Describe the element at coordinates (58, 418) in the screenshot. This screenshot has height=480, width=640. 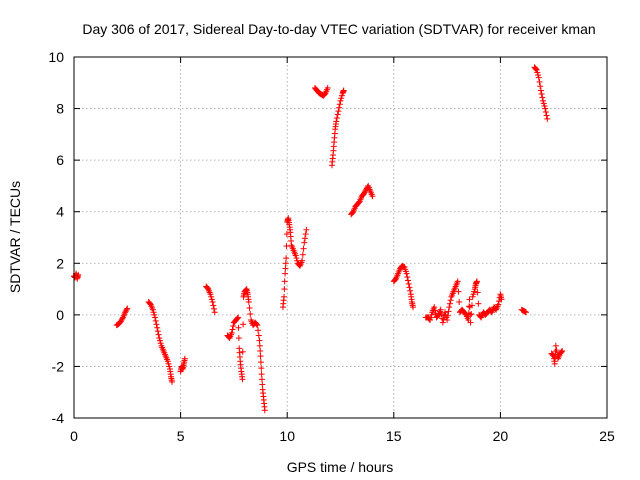
I see `y-tick-label: -4` at that location.